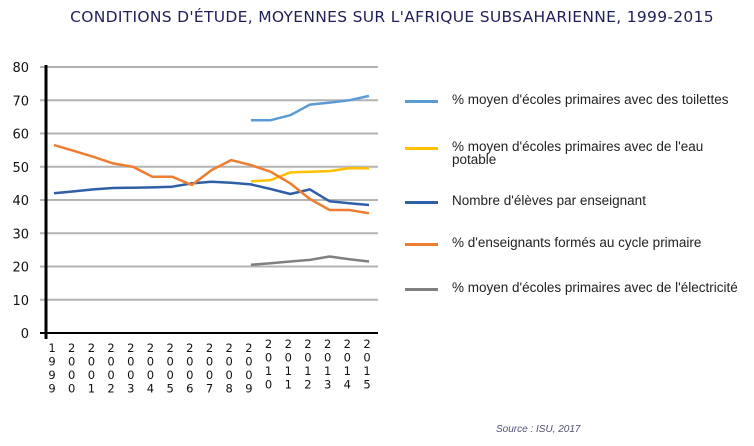  Describe the element at coordinates (549, 200) in the screenshot. I see `legend-label: Nombre d'élèves par enseignant` at that location.